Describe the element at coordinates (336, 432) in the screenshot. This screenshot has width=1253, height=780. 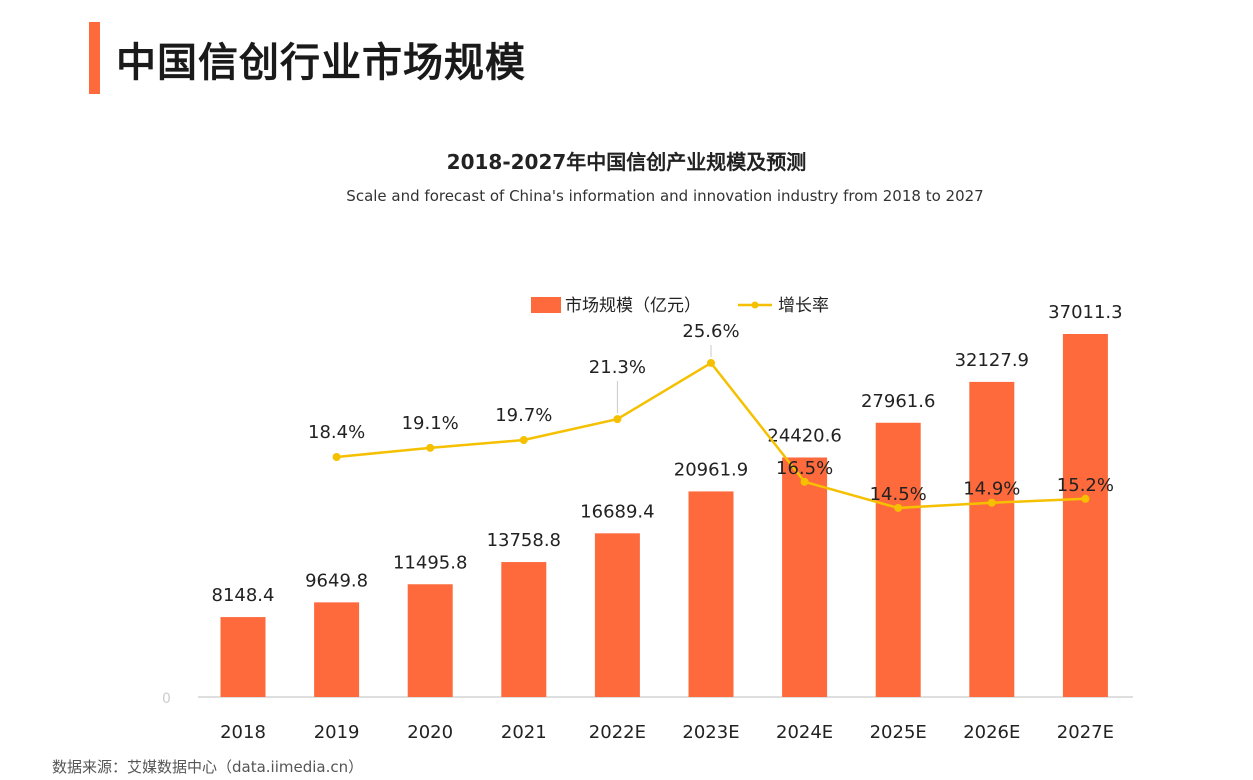
I see `rate-label-2019: 18.4%` at that location.